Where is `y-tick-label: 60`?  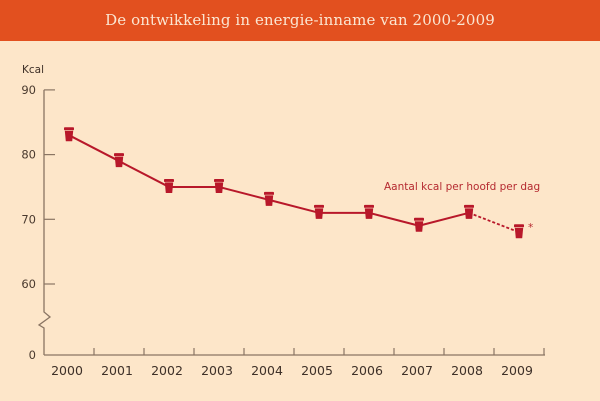 y-tick-label: 60 is located at coordinates (28, 284).